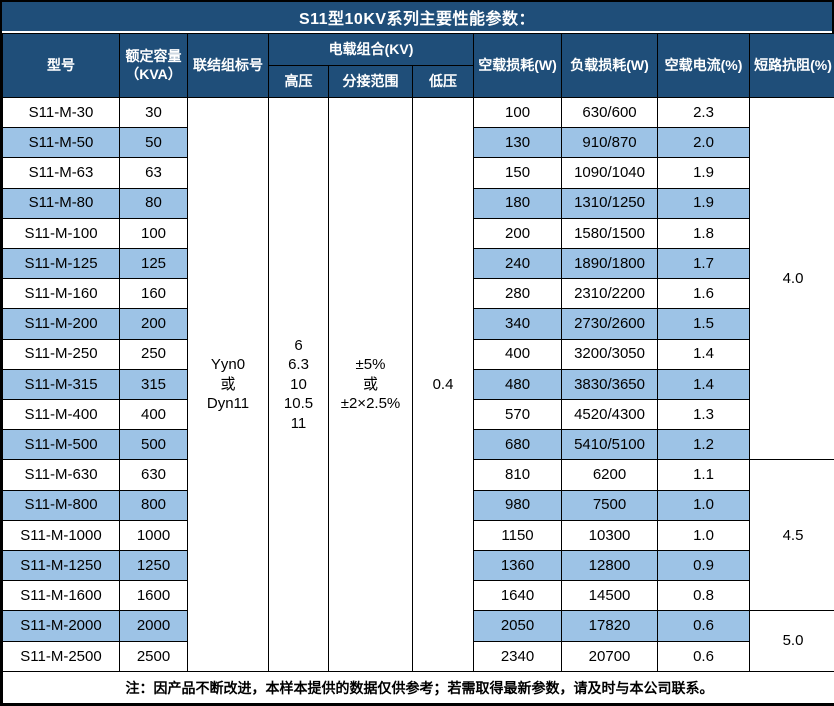 The image size is (834, 706). What do you see at coordinates (610, 626) in the screenshot?
I see `load-loss-cell: 17820` at bounding box center [610, 626].